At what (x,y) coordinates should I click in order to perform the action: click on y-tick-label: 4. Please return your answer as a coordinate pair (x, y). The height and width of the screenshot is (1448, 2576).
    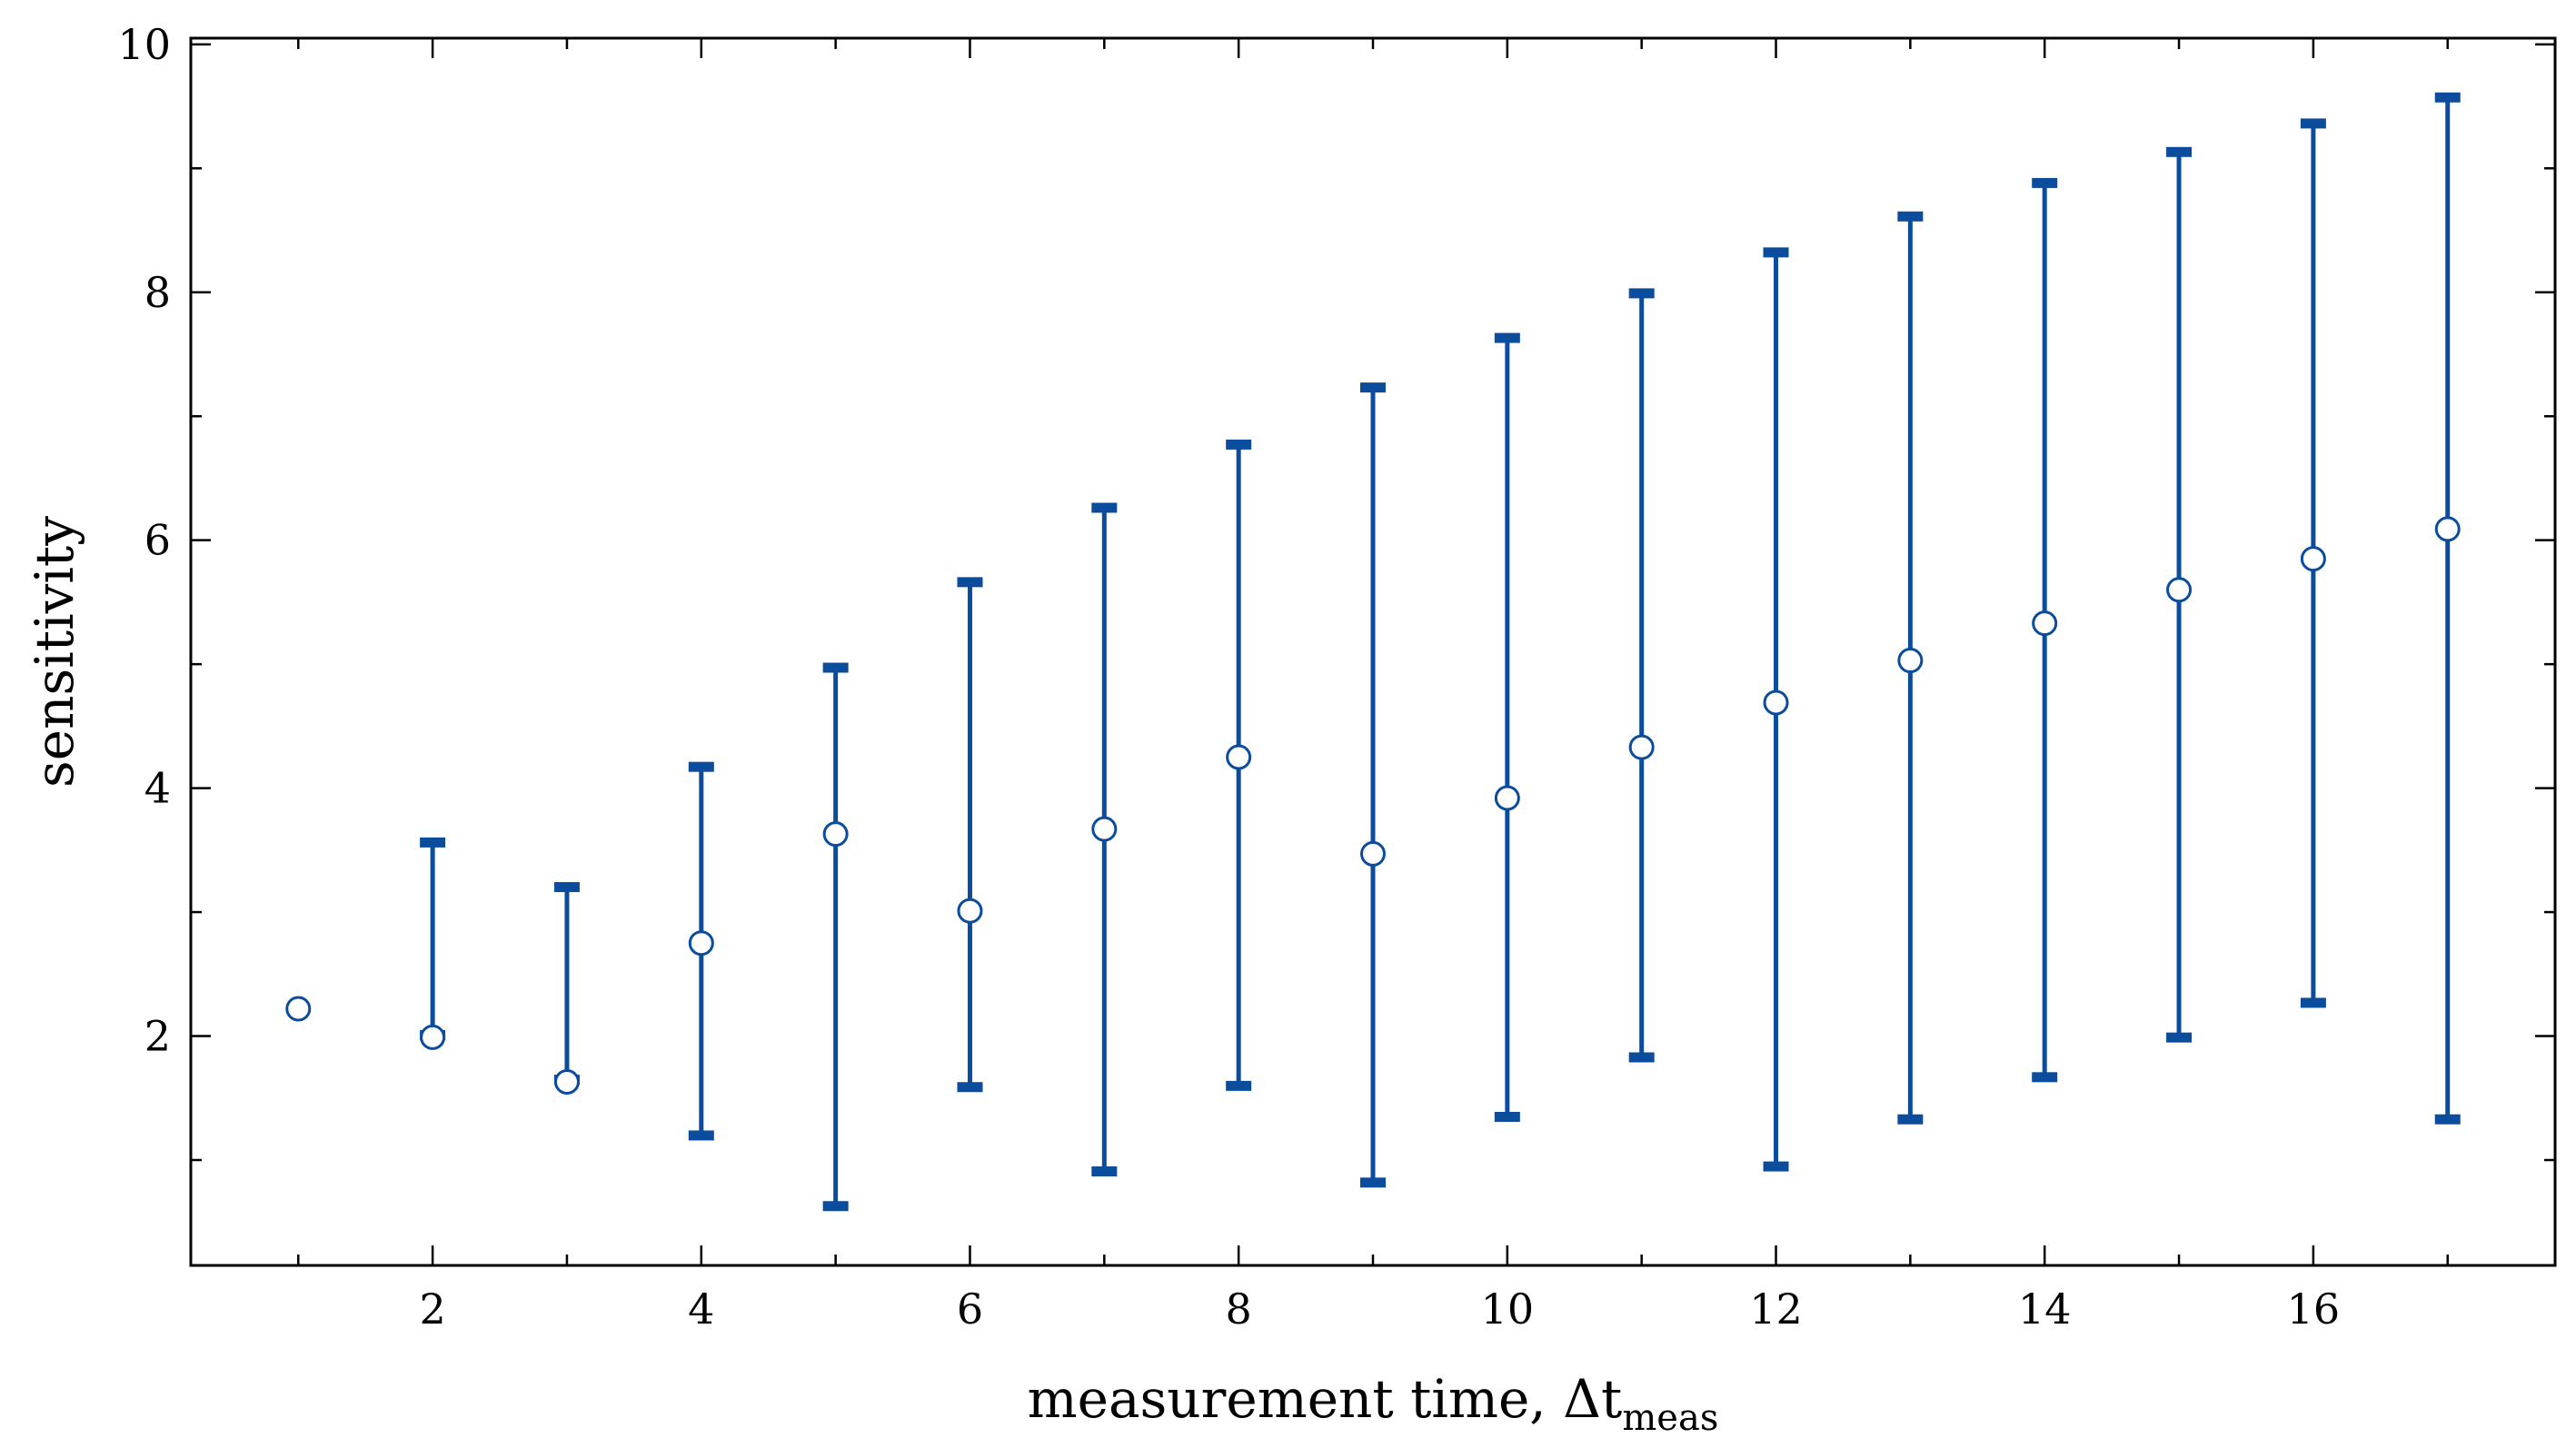
    Looking at the image, I should click on (157, 788).